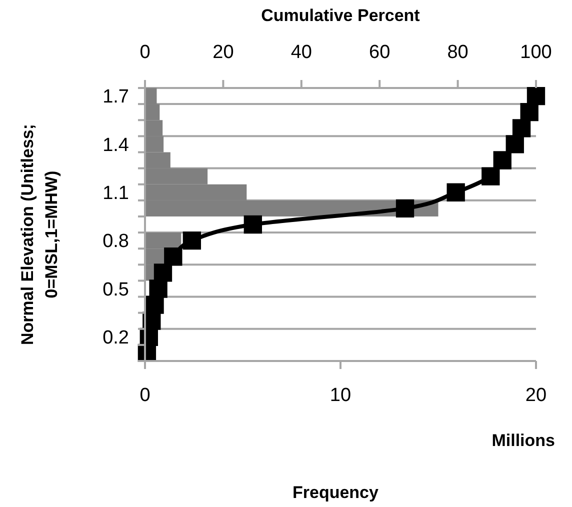 This screenshot has width=572, height=507. Describe the element at coordinates (340, 15) in the screenshot. I see `x2-axis-title: Cumulative Percent` at that location.